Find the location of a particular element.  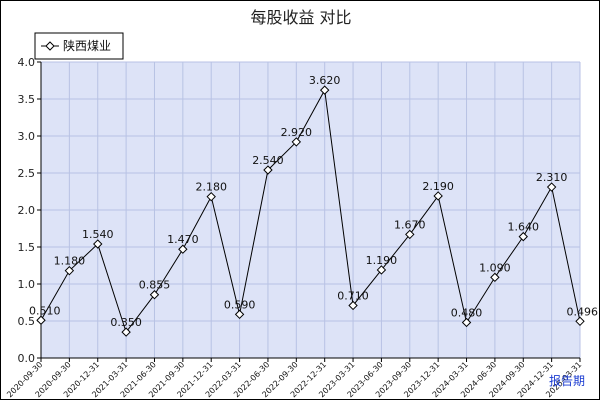

data-label: 2.540 is located at coordinates (268, 160).